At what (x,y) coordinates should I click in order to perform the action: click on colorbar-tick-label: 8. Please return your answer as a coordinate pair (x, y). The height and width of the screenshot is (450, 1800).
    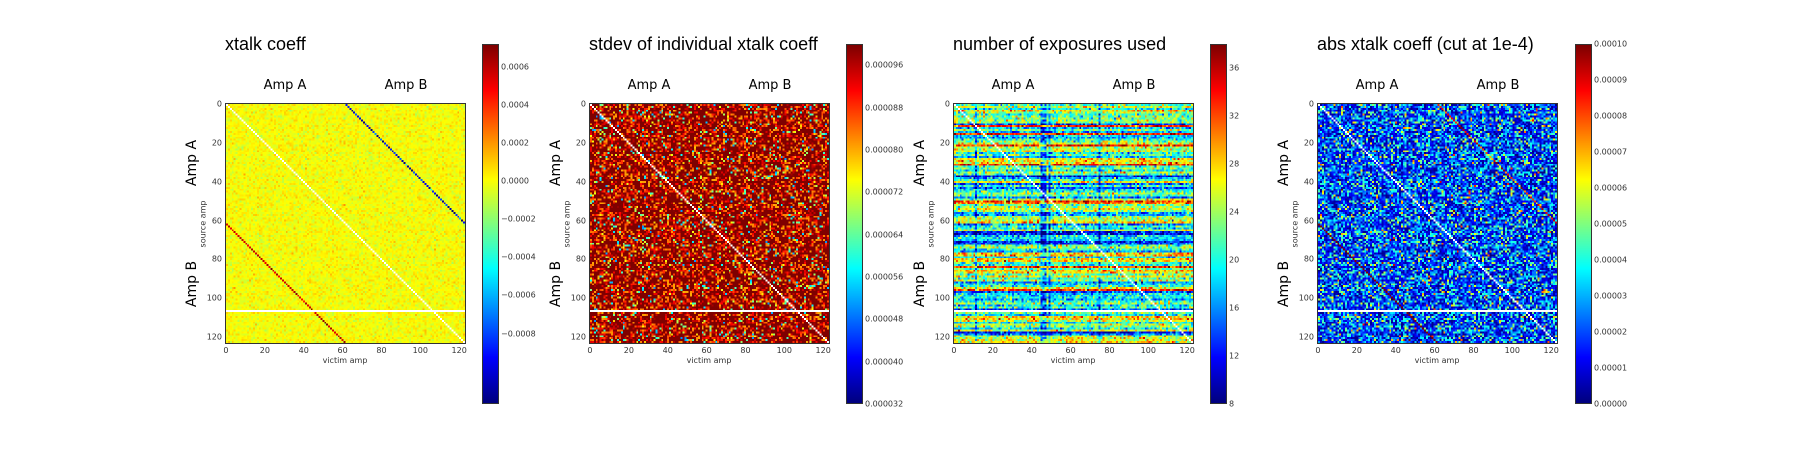
    Looking at the image, I should click on (1232, 404).